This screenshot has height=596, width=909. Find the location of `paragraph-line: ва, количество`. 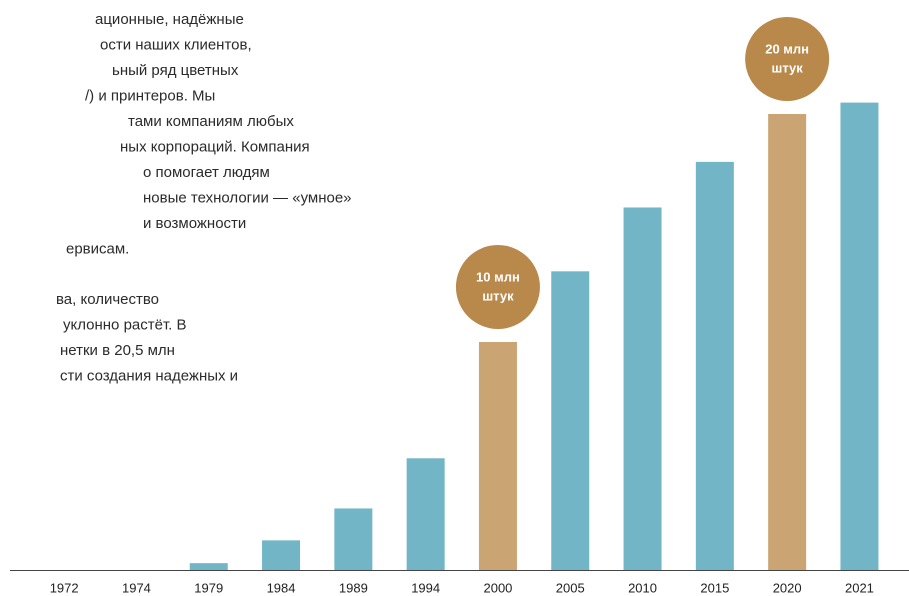

paragraph-line: ва, количество is located at coordinates (107, 299).